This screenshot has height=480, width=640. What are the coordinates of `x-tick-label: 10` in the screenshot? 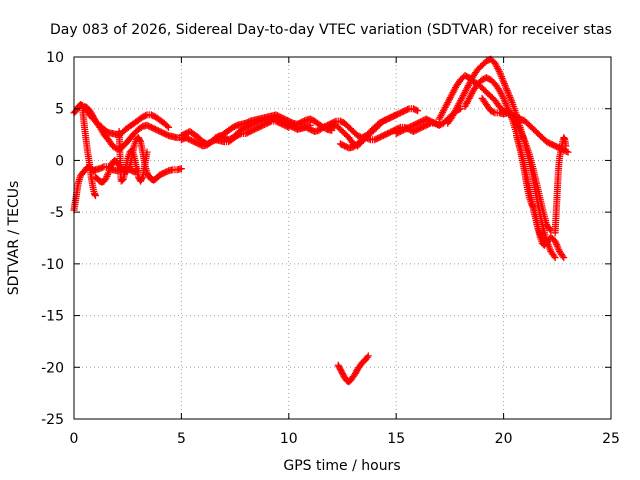 It's located at (289, 439).